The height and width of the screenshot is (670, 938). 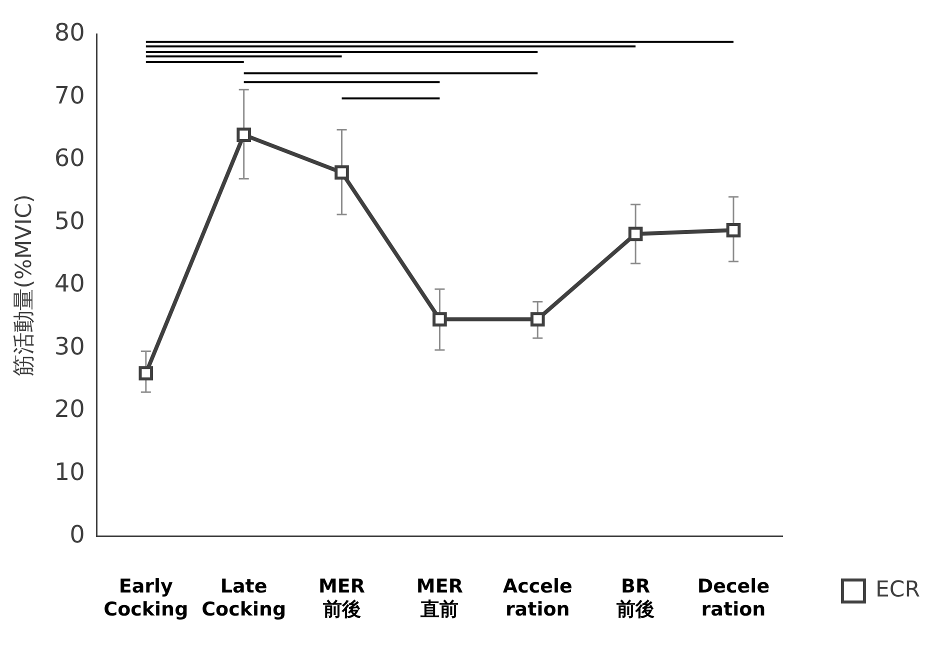 What do you see at coordinates (244, 598) in the screenshot?
I see `x-tick-label: Late Cocking` at bounding box center [244, 598].